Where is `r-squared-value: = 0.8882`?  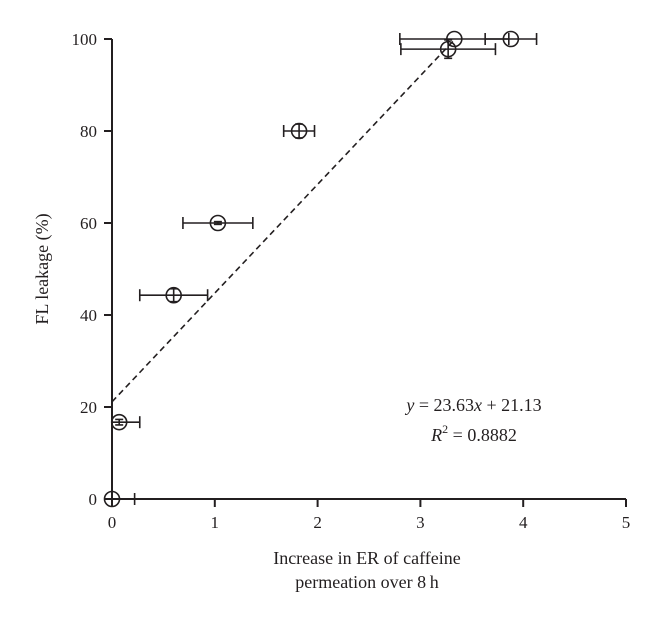 r-squared-value: = 0.8882 is located at coordinates (482, 435).